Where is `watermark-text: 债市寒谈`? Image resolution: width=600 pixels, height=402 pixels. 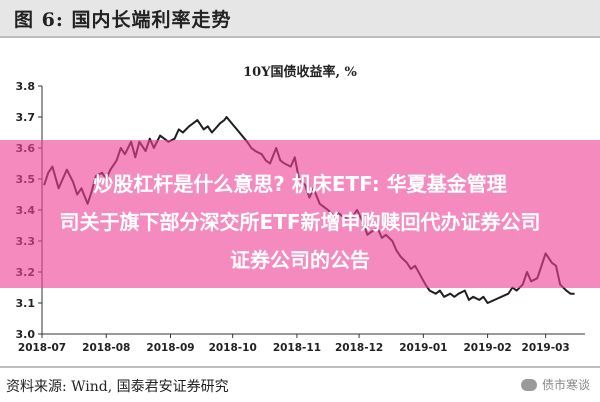 watermark-text: 债市寒谈 is located at coordinates (565, 385).